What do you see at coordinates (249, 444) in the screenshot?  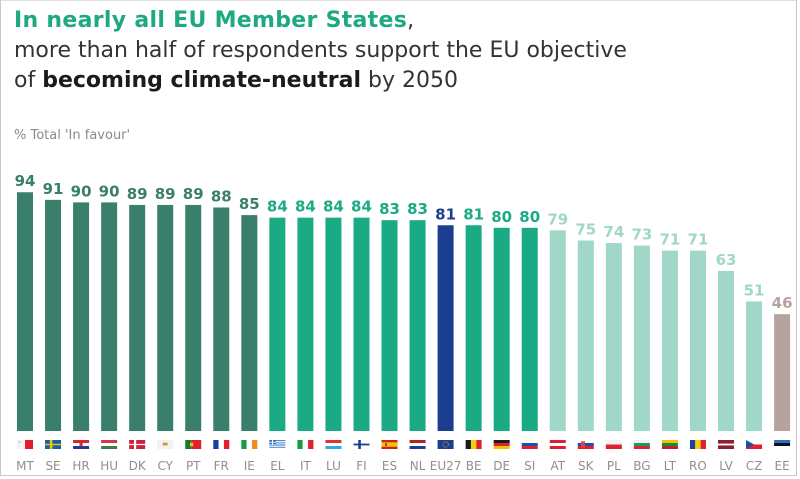 I see `ireland-flag-icon` at bounding box center [249, 444].